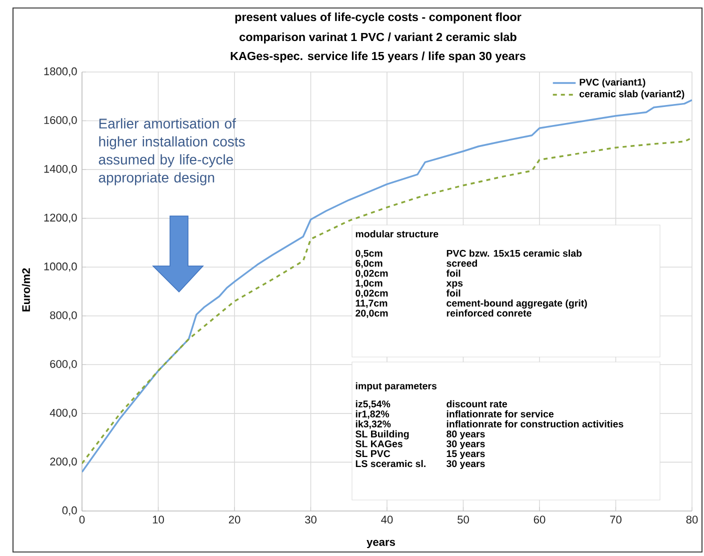 The image size is (704, 556). Describe the element at coordinates (465, 455) in the screenshot. I see `annotation: 15 years` at that location.